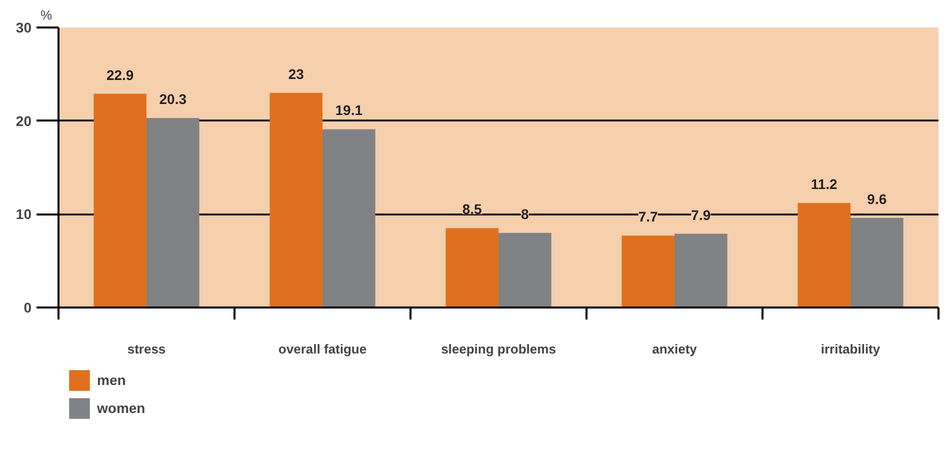 The height and width of the screenshot is (471, 947). What do you see at coordinates (173, 99) in the screenshot?
I see `data-label: 20.3` at bounding box center [173, 99].